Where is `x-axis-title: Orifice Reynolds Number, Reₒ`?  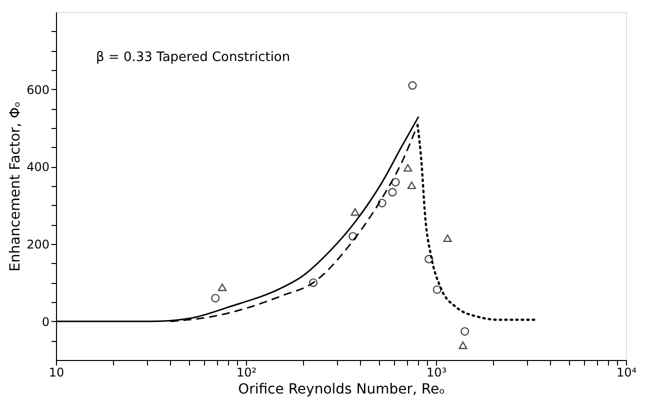 x-axis-title: Orifice Reynolds Number, Reₒ is located at coordinates (341, 390).